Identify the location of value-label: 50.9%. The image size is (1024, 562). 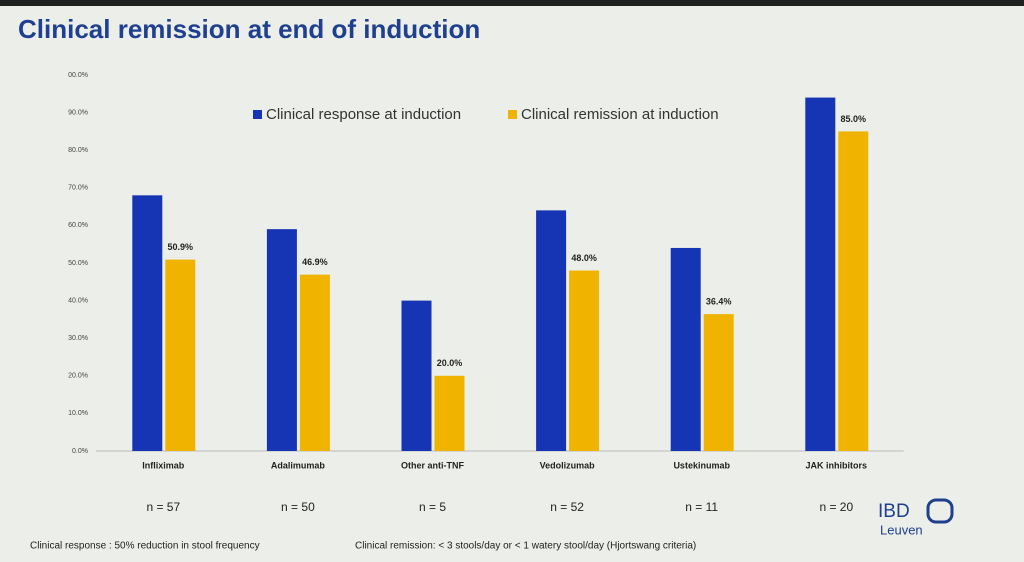
(181, 247).